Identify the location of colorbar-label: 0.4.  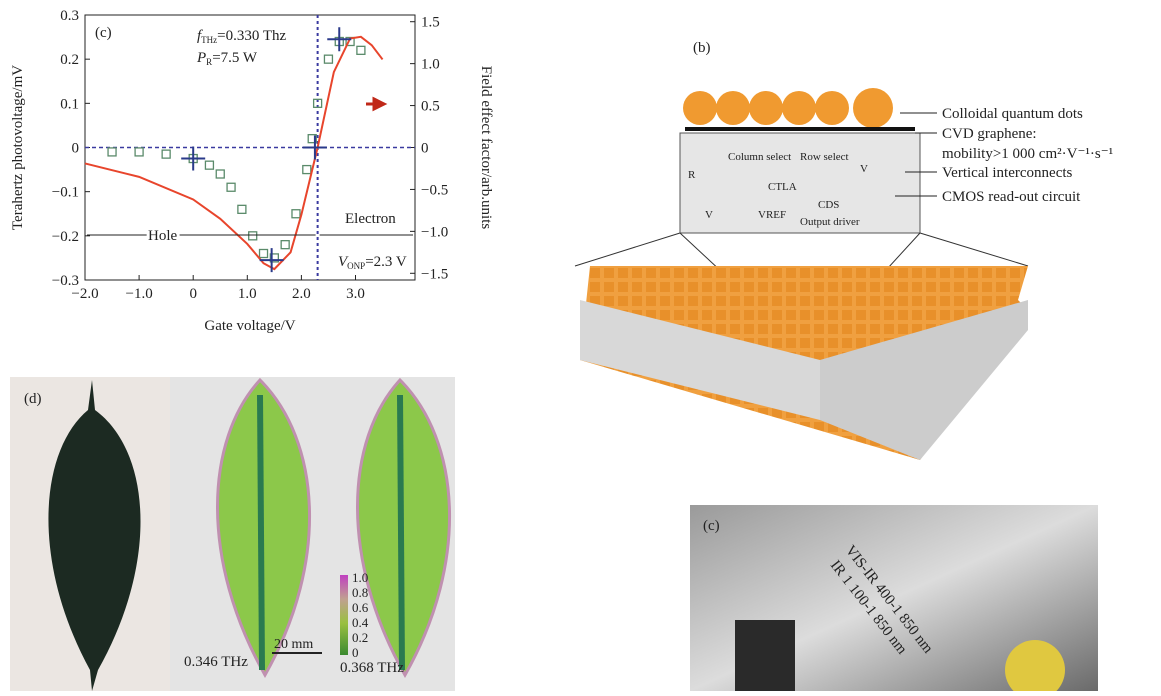
(360, 622).